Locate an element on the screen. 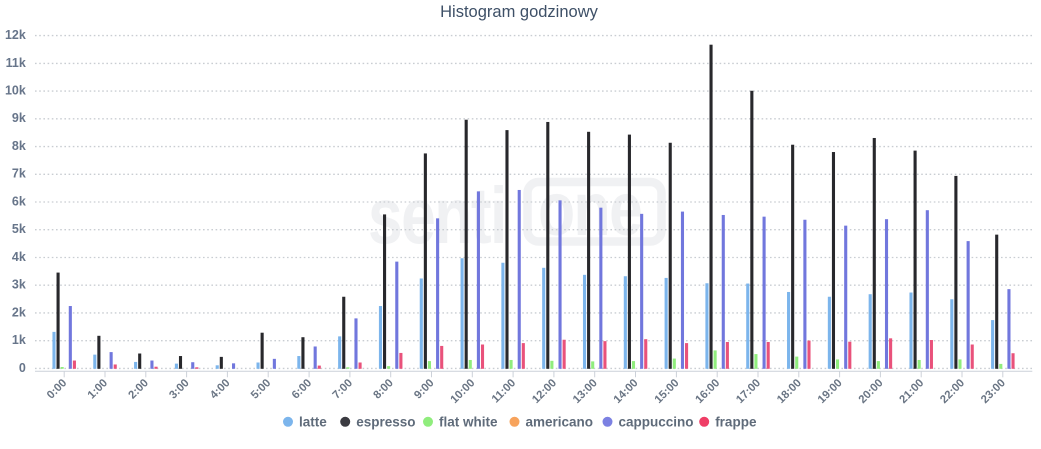 The width and height of the screenshot is (1041, 449). svg-text: latte is located at coordinates (313, 422).